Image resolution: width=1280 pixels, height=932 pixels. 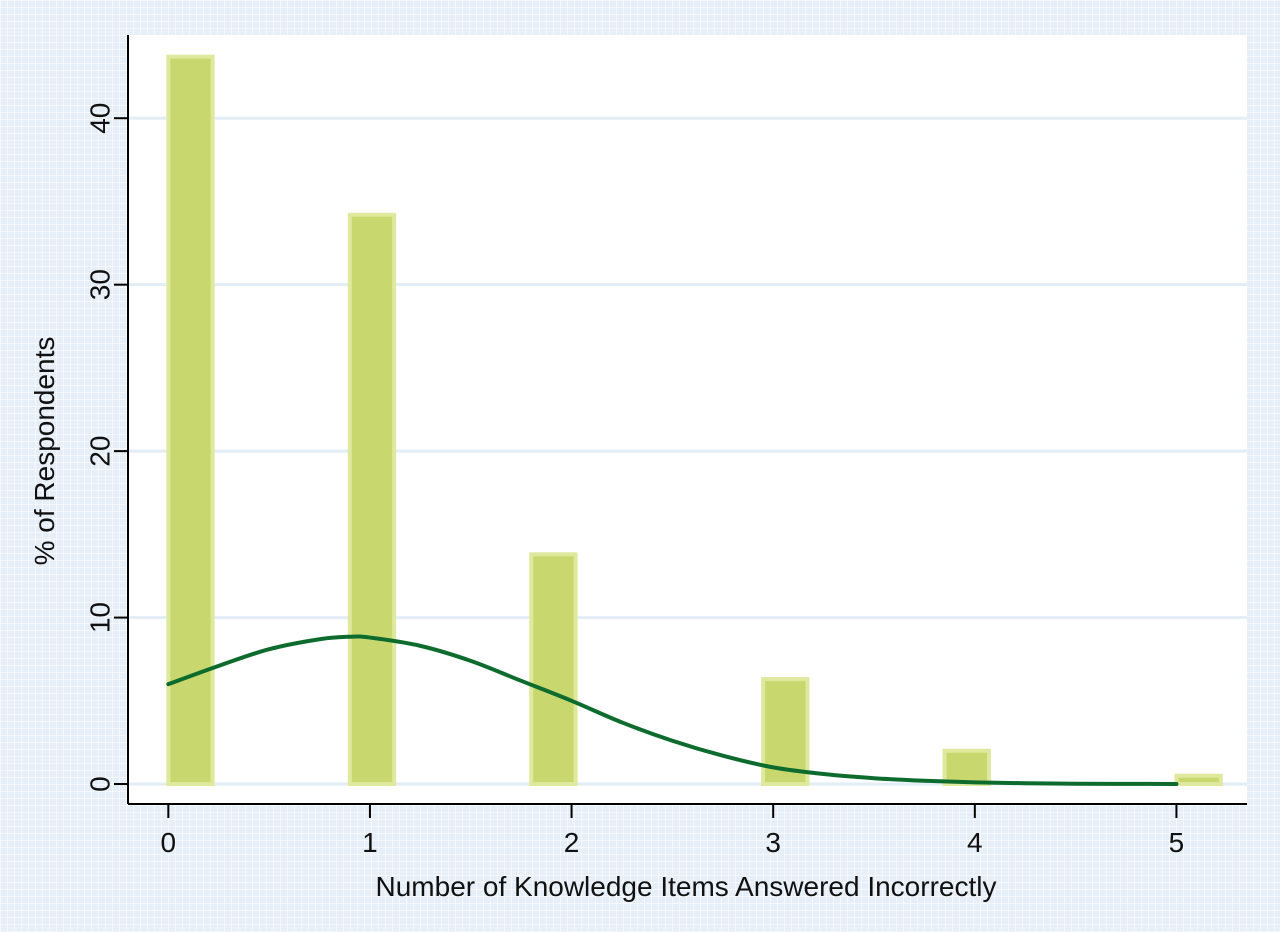 What do you see at coordinates (572, 842) in the screenshot?
I see `x-tick-label-2: 2` at bounding box center [572, 842].